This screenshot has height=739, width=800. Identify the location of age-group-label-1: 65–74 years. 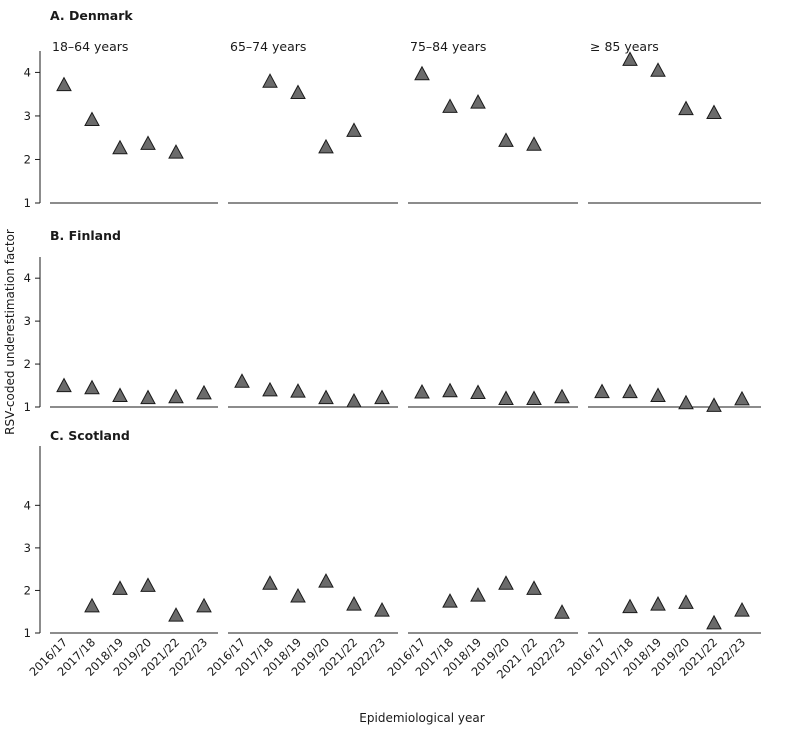
(268, 46).